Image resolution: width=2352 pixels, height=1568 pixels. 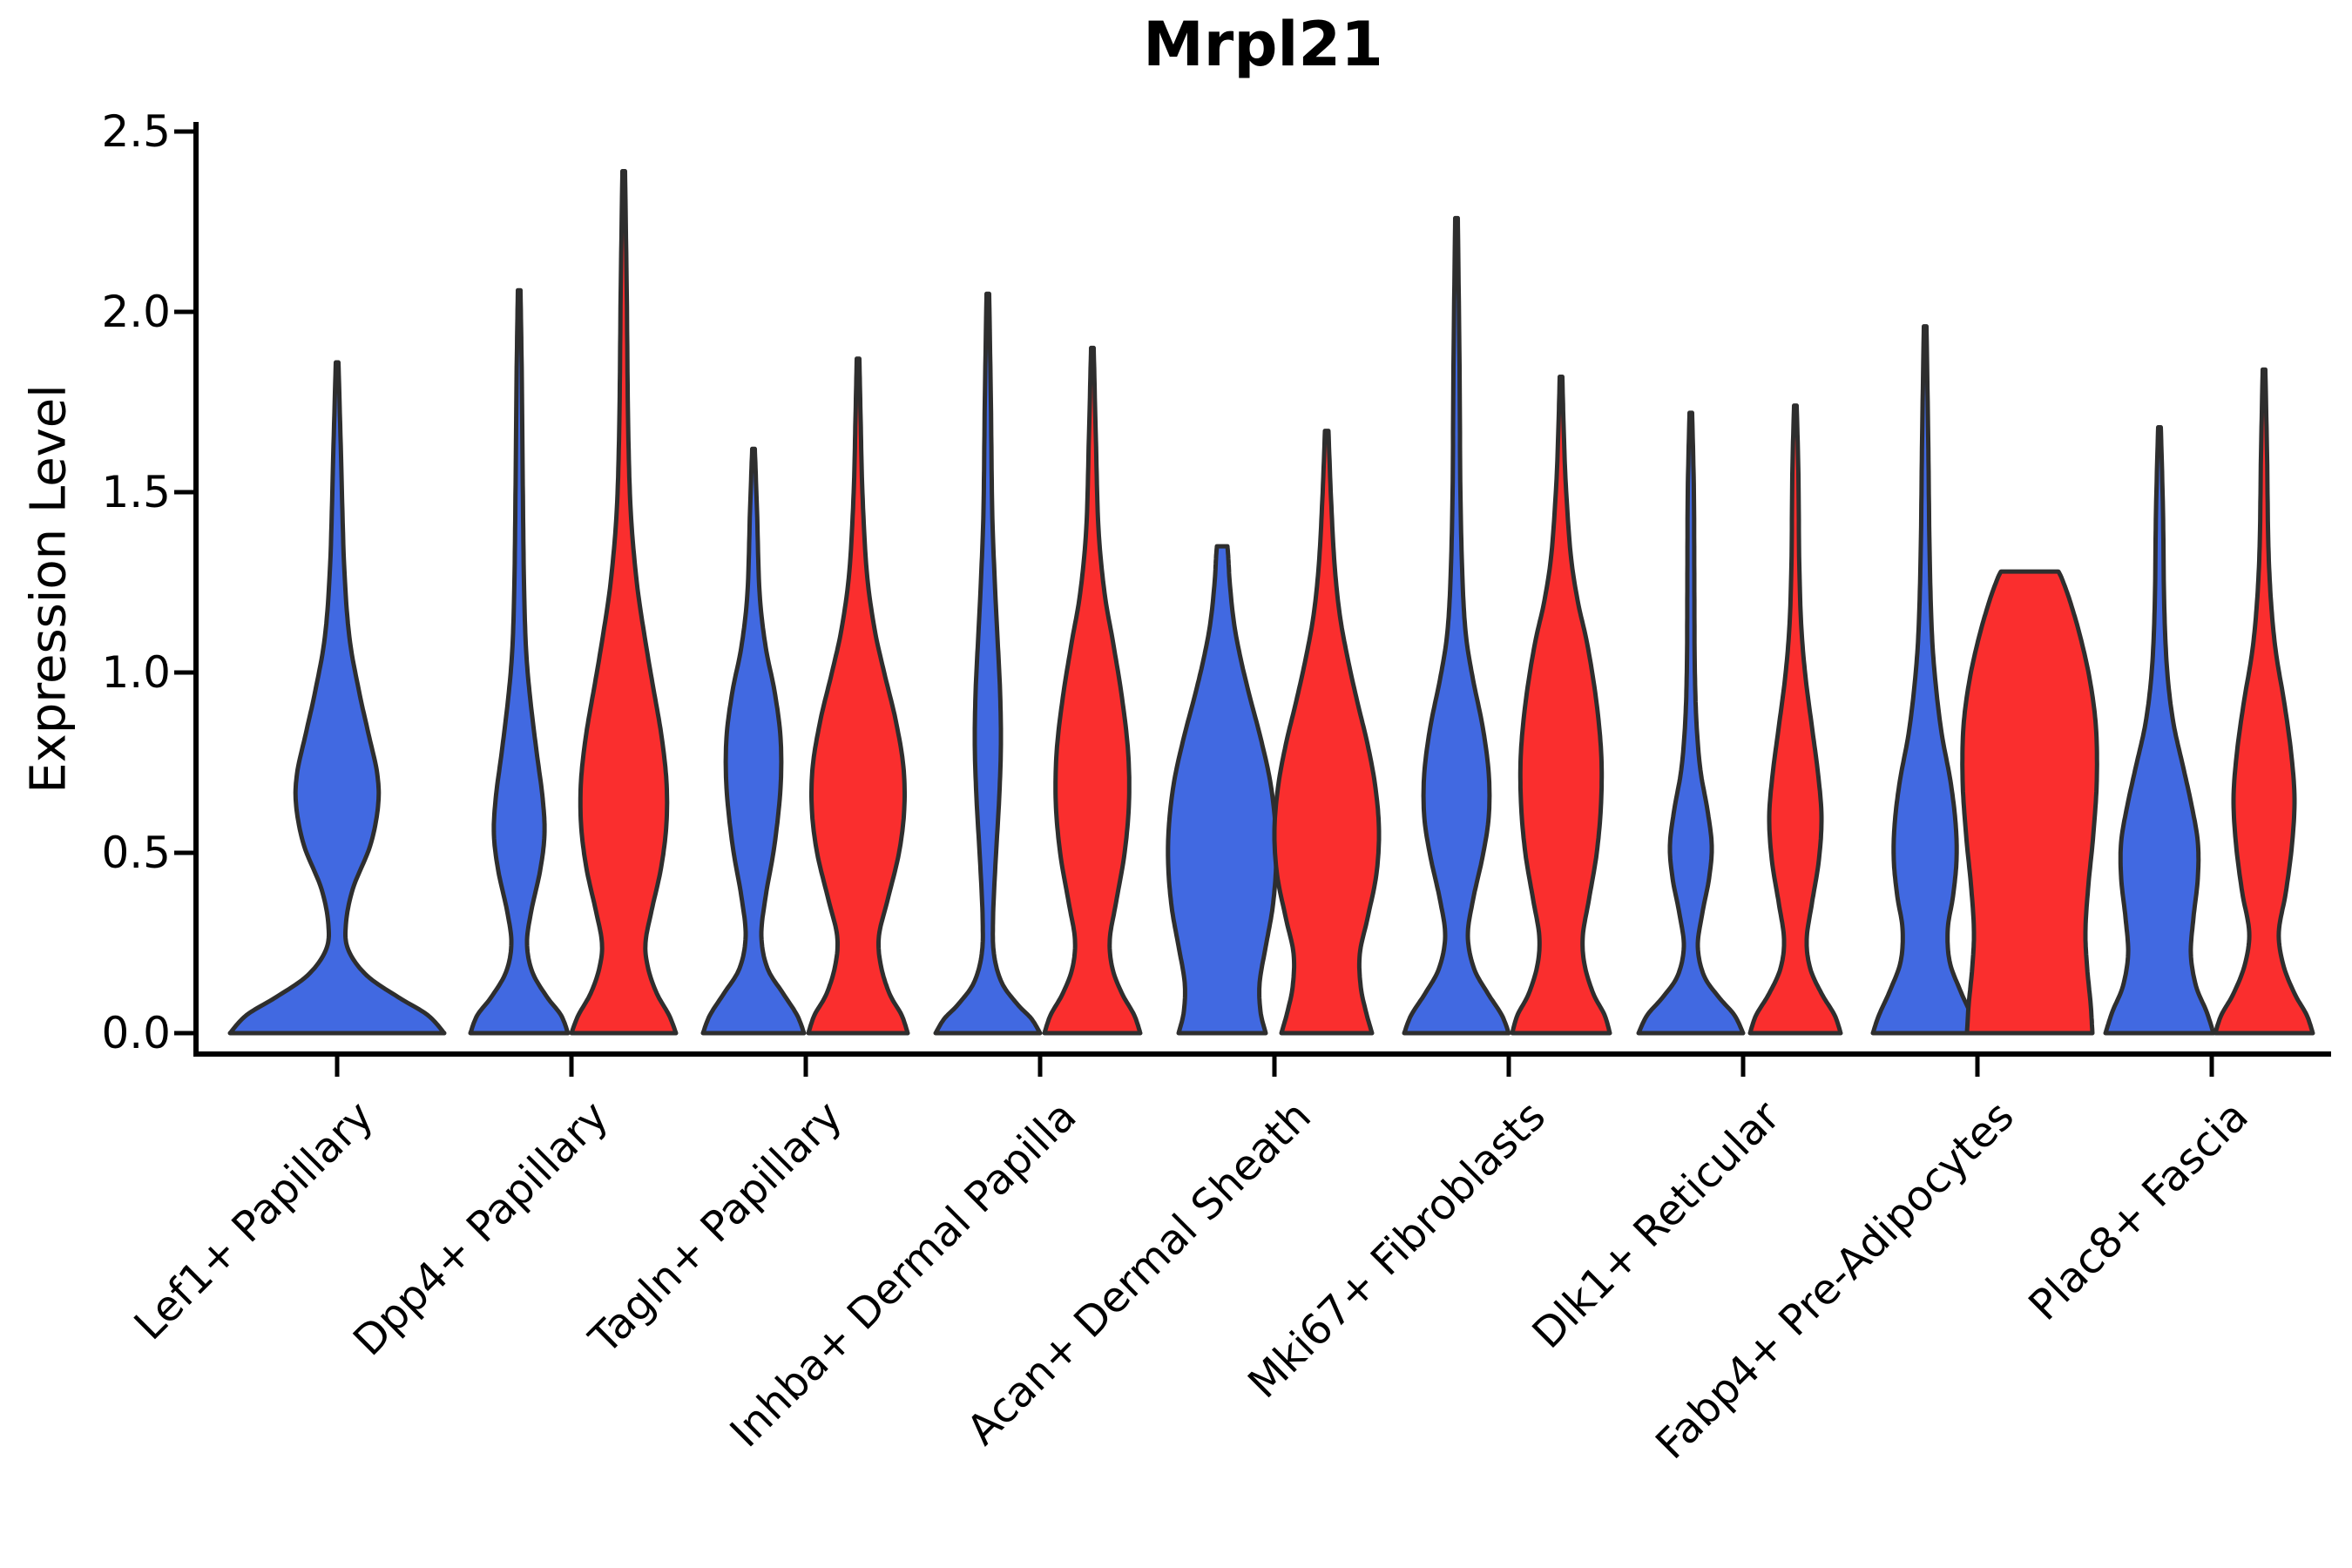 What do you see at coordinates (1457, 625) in the screenshot?
I see `violin-mki67-fibroblasts-blue` at bounding box center [1457, 625].